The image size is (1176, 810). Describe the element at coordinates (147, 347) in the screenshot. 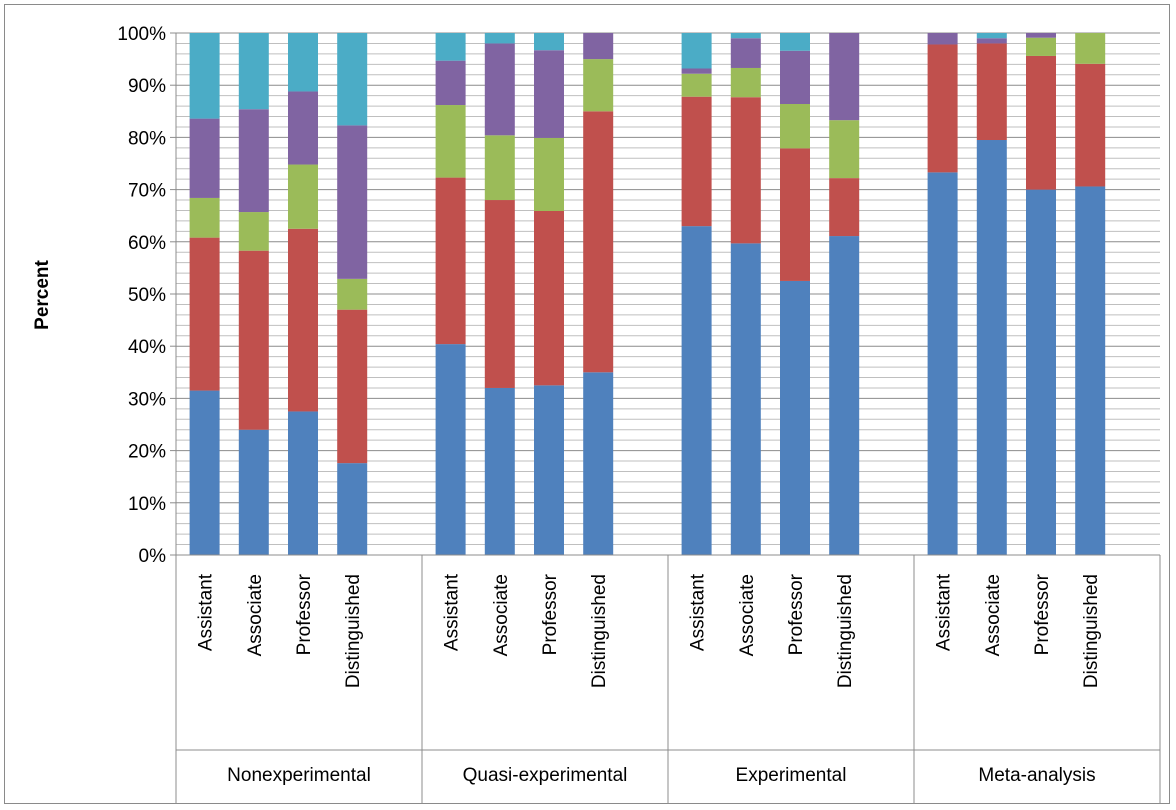

I see `y-tick-label: 40%` at that location.